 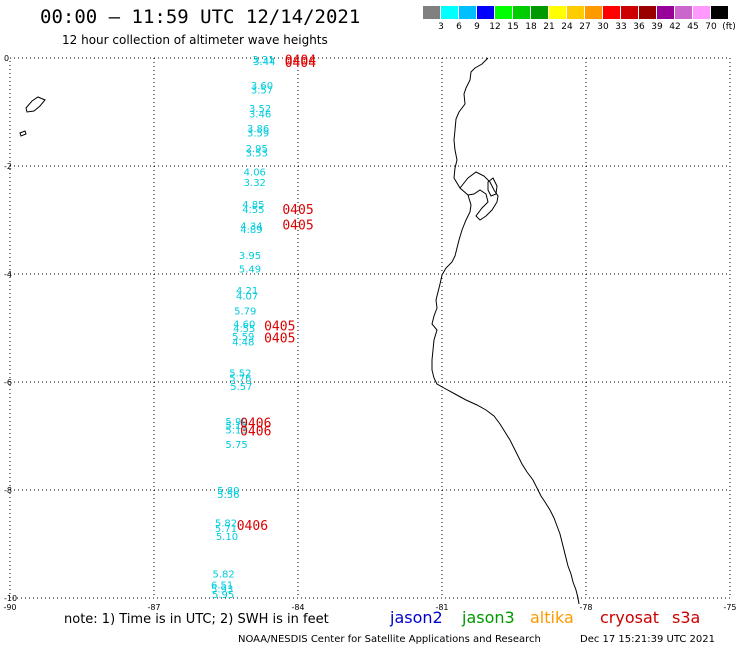 I want to click on wave-height-value: 4.21, so click(x=247, y=291).